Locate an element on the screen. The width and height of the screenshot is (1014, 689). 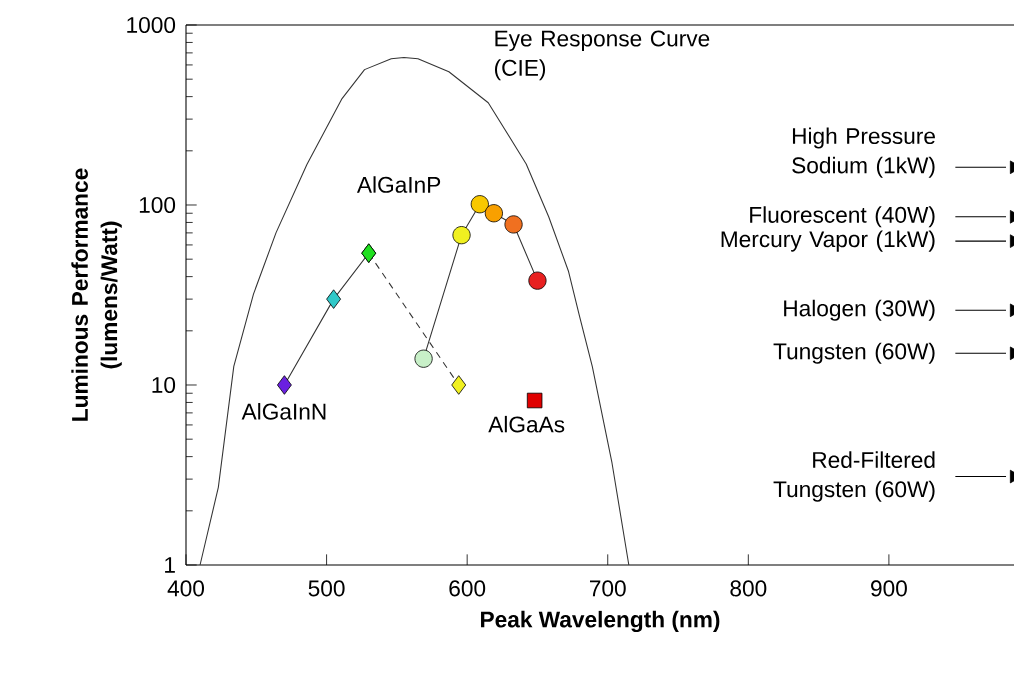
legend-label: Fluorescent (40W) is located at coordinates (842, 217).